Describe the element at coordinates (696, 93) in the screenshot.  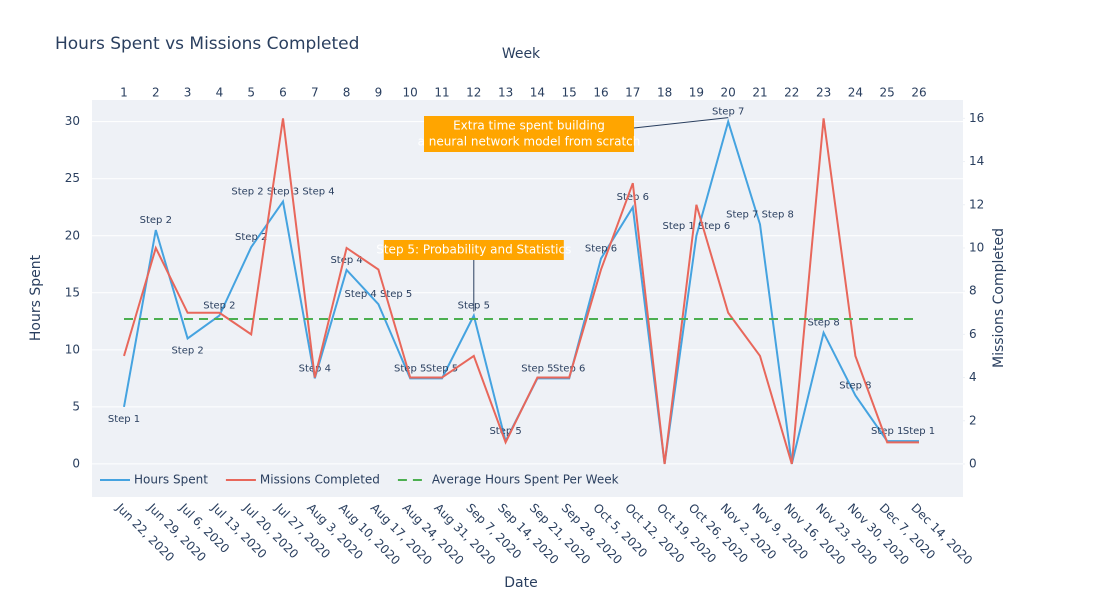
I see `x2-tick-label: 19` at that location.